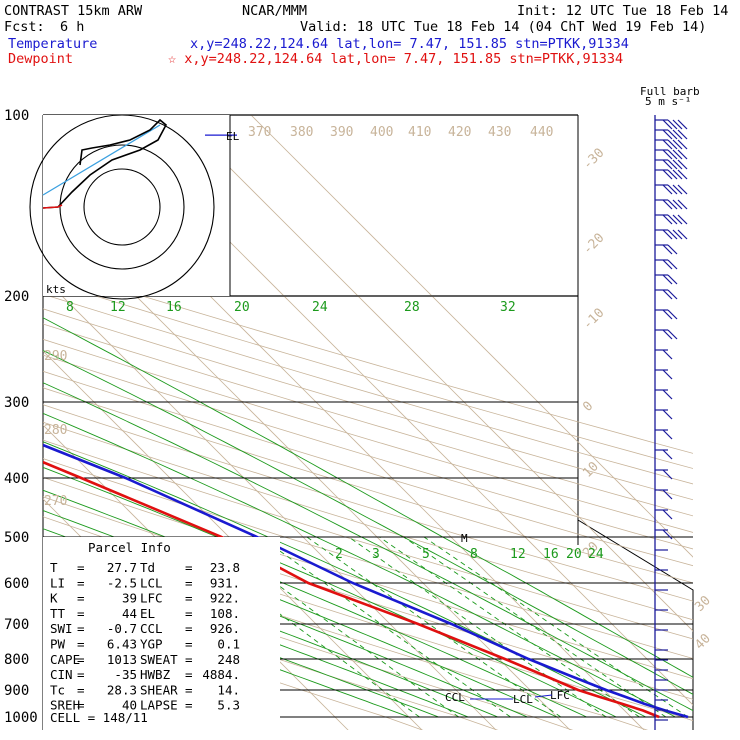 This screenshot has height=740, width=740. I want to click on hodograph: kts, so click(130, 207).